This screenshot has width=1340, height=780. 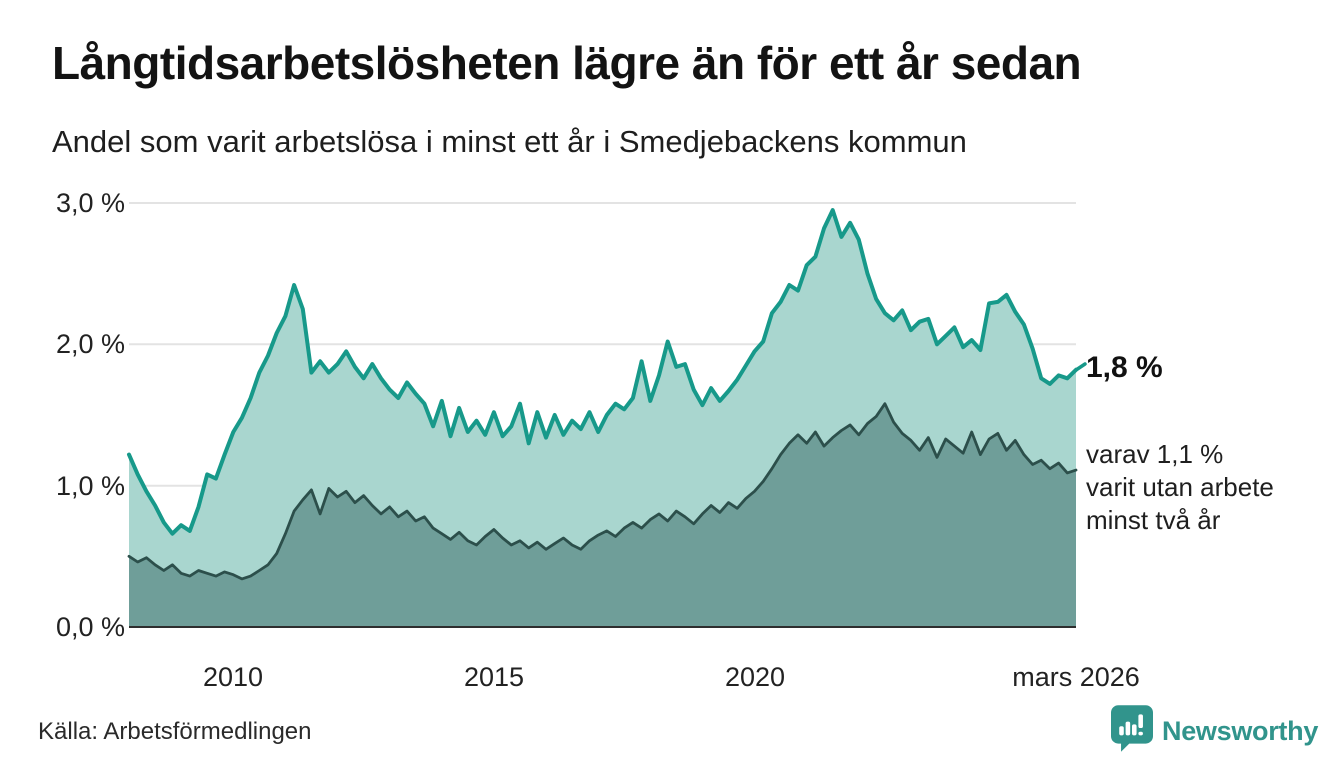 I want to click on annotation-line-2: varit utan arbete, so click(x=1180, y=487).